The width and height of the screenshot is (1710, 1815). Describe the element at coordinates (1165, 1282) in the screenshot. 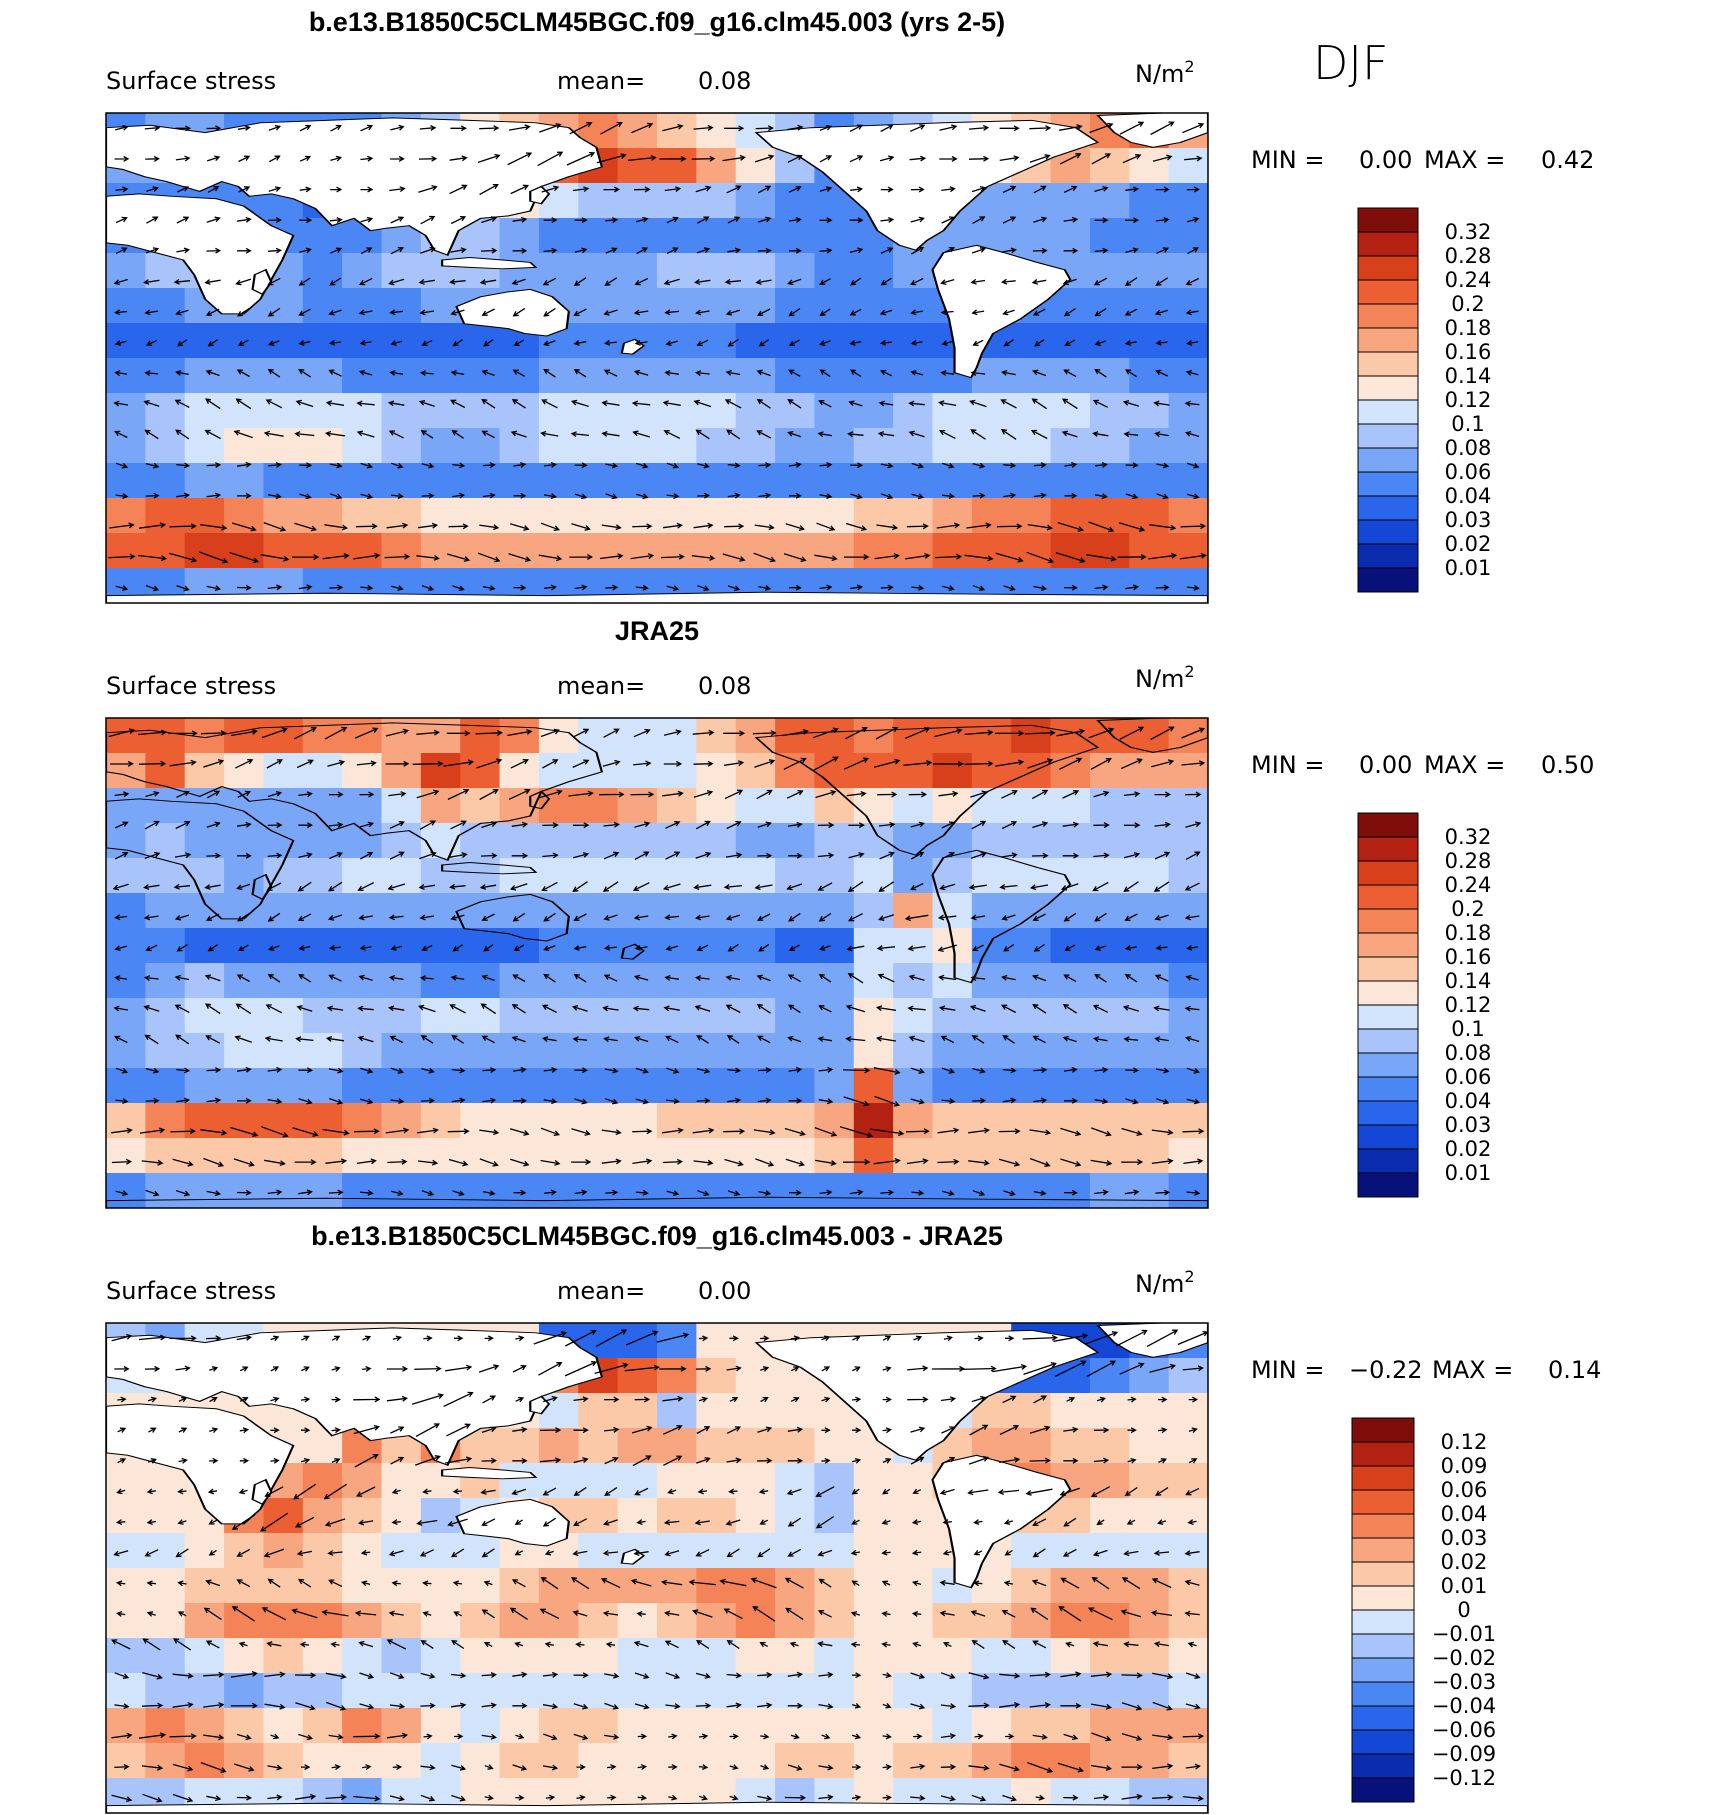

I see `units-label: N/m2` at that location.